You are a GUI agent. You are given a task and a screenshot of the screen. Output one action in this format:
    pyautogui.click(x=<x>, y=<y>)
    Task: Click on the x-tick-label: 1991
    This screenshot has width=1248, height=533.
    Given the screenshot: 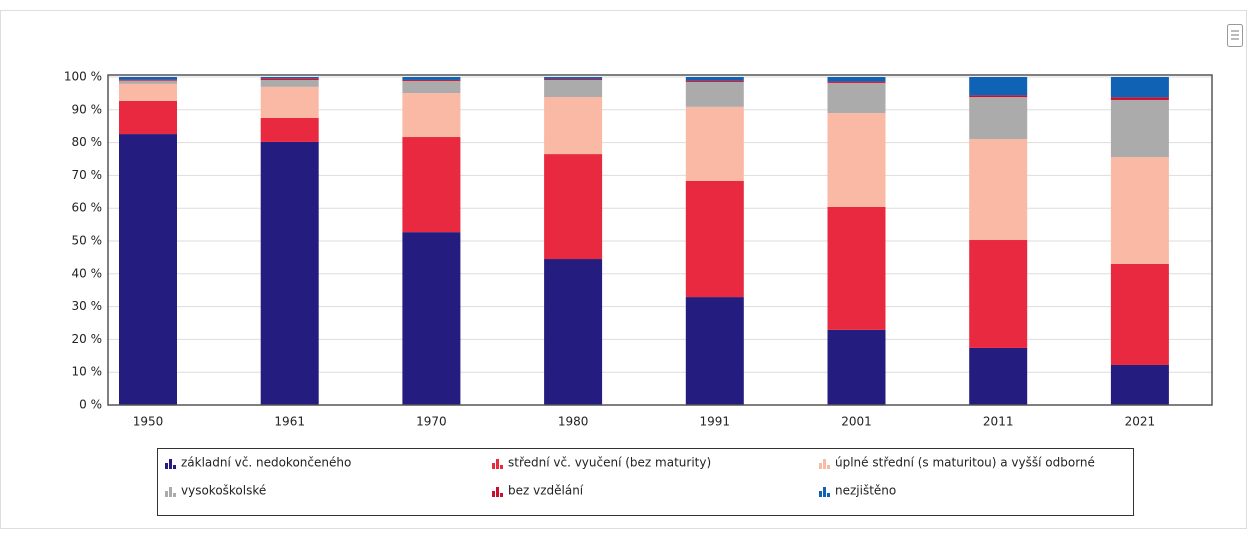 What is the action you would take?
    pyautogui.click(x=715, y=422)
    